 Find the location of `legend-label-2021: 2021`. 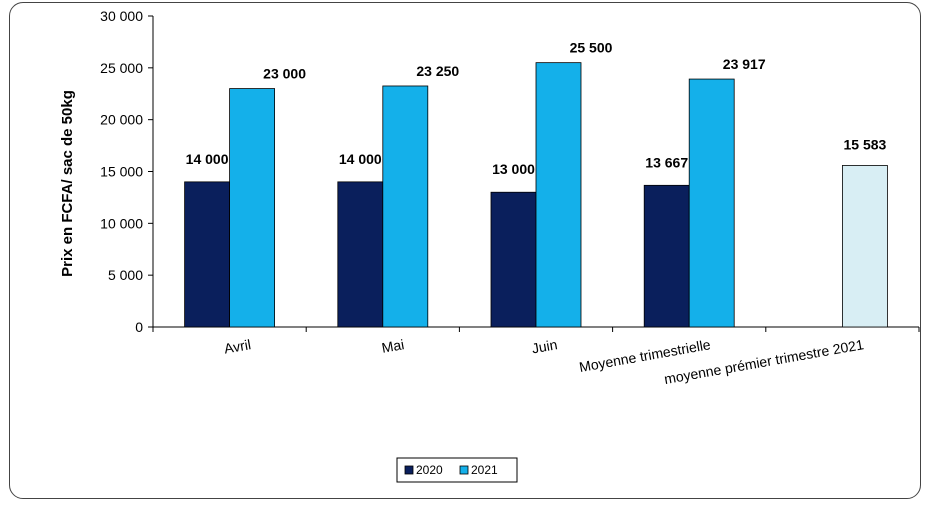

legend-label-2021: 2021 is located at coordinates (484, 470).